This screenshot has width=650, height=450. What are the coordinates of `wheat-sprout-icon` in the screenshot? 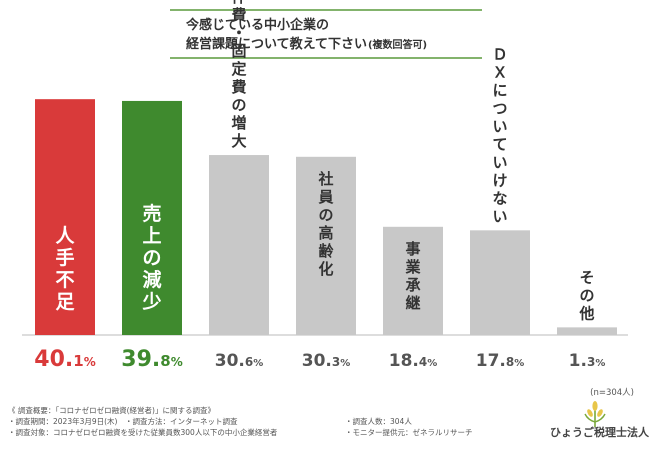 It's located at (595, 414).